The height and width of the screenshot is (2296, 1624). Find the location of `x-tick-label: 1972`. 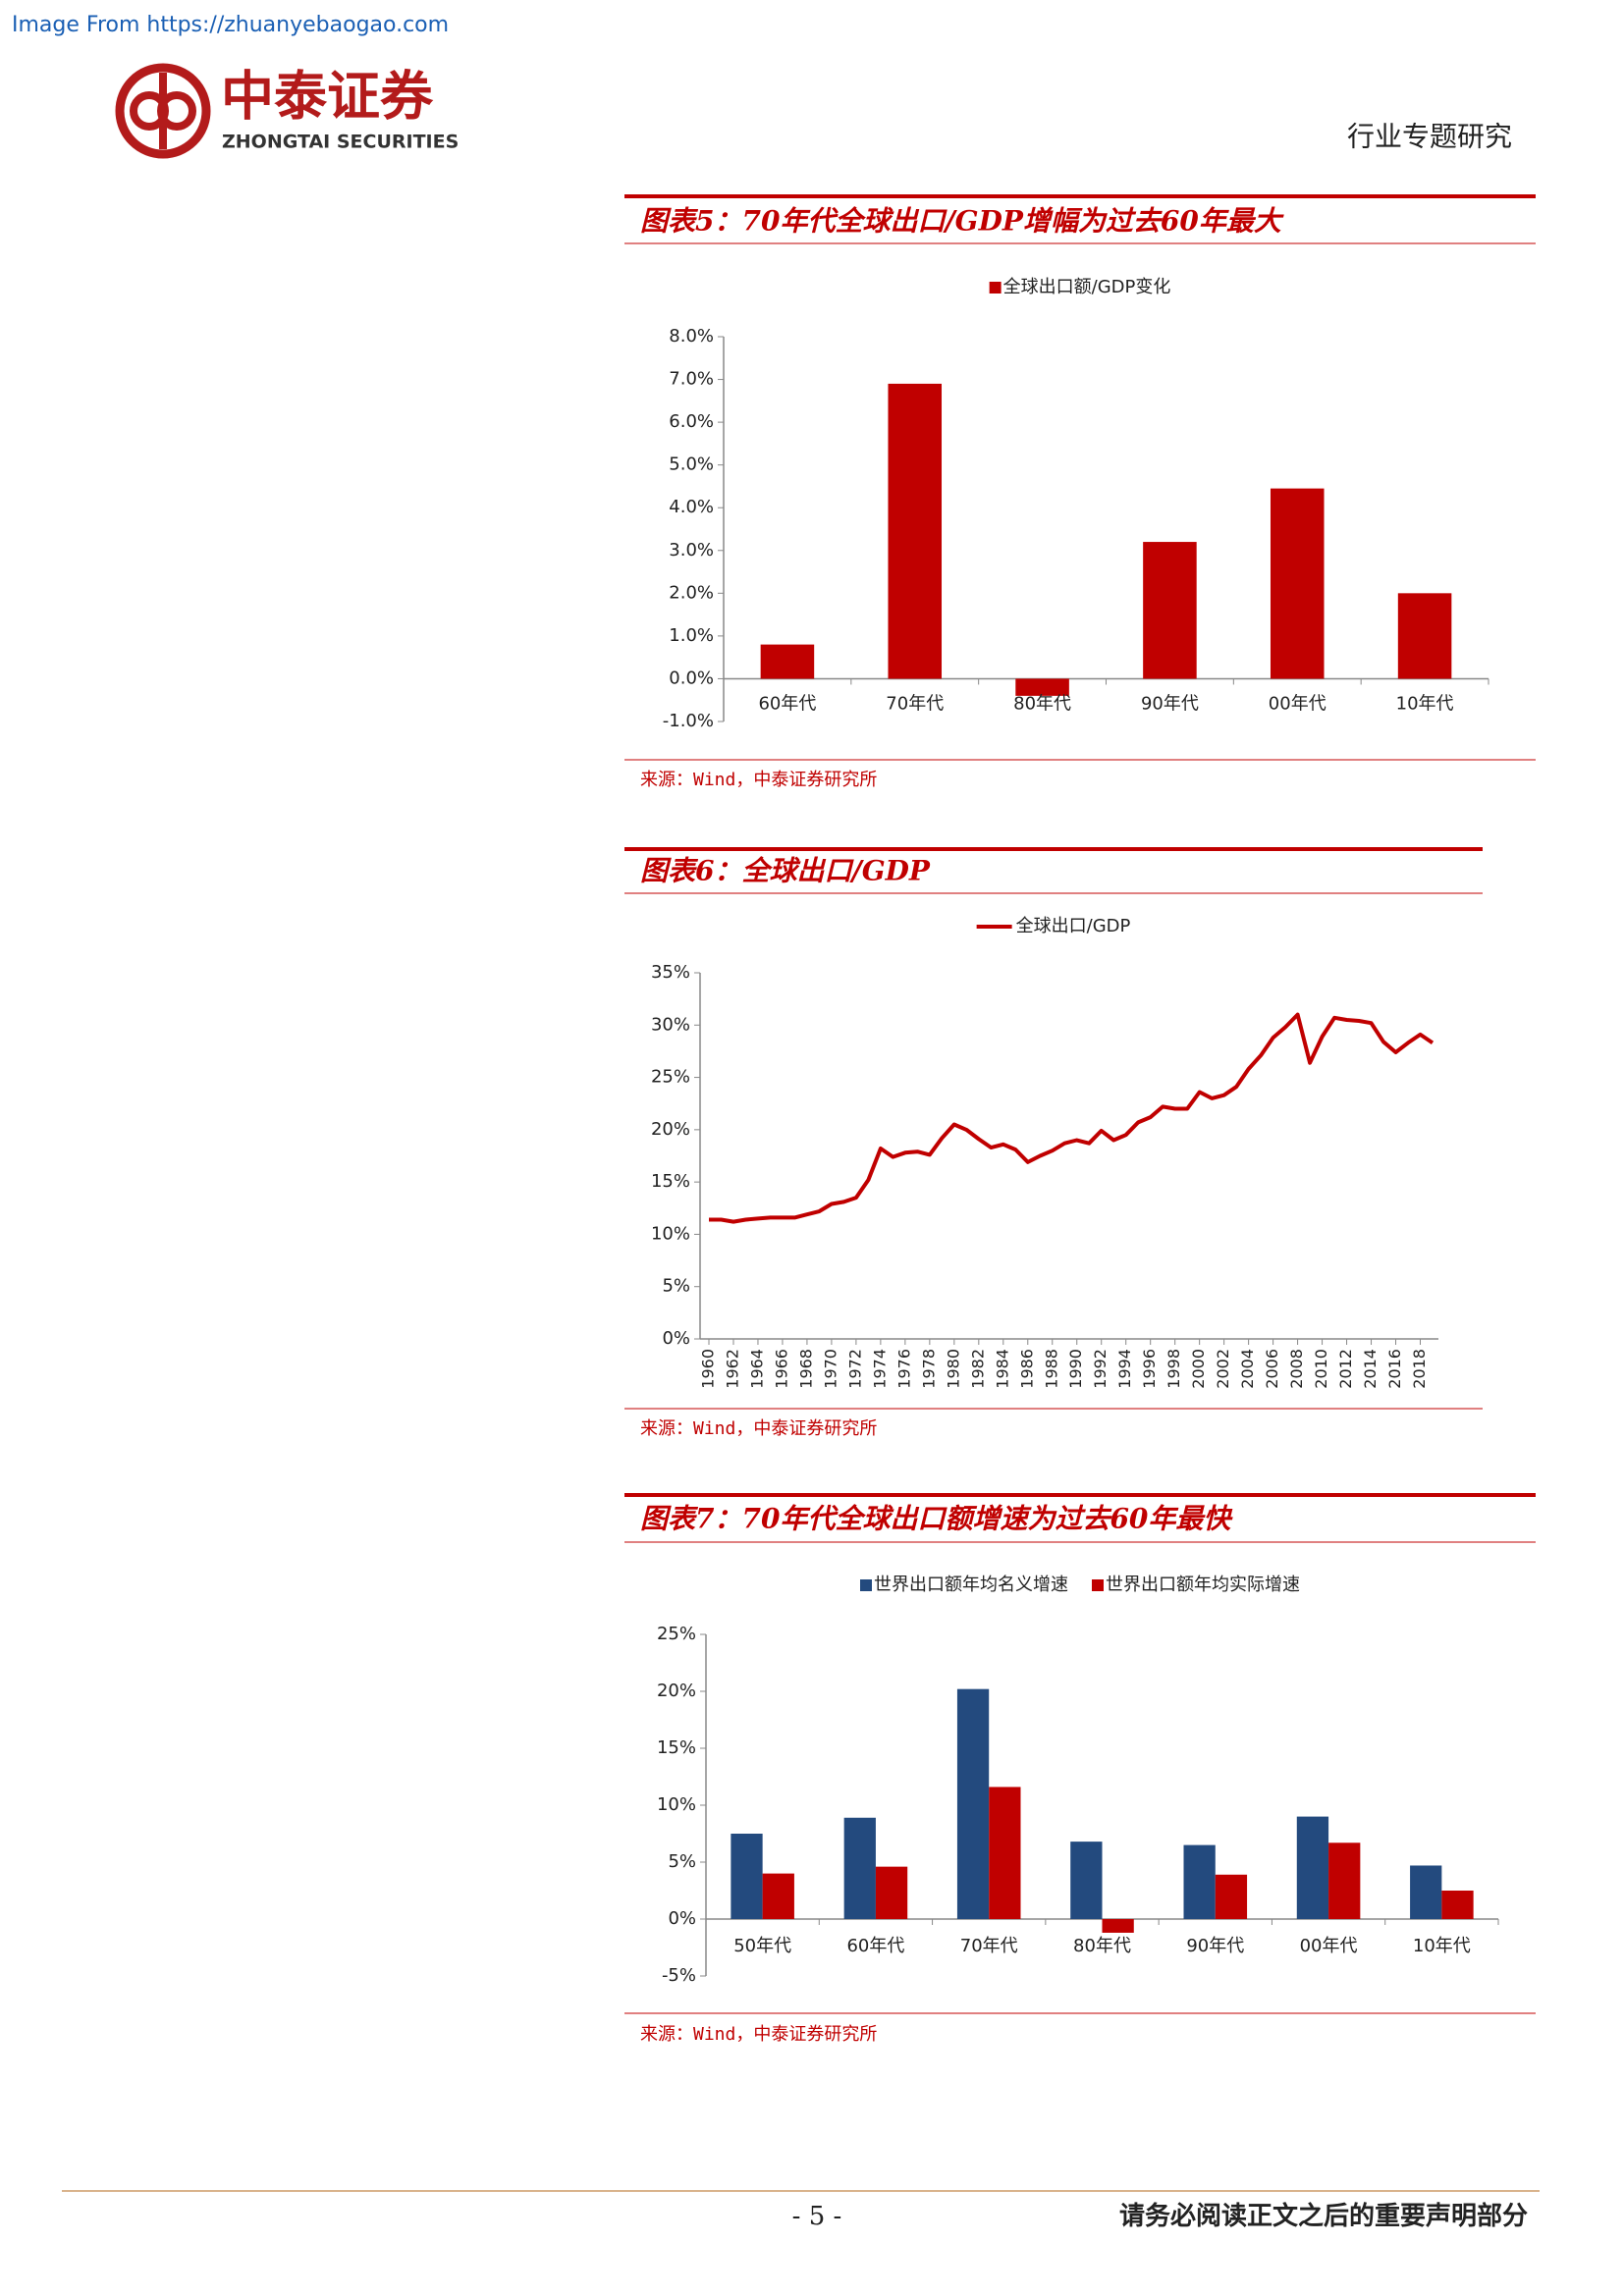

x-tick-label: 1972 is located at coordinates (854, 1369).